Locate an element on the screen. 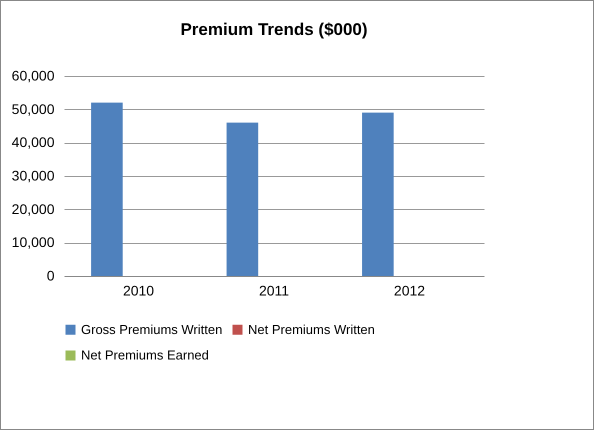 The width and height of the screenshot is (598, 434). y-tick-label: 20,000 is located at coordinates (33, 208).